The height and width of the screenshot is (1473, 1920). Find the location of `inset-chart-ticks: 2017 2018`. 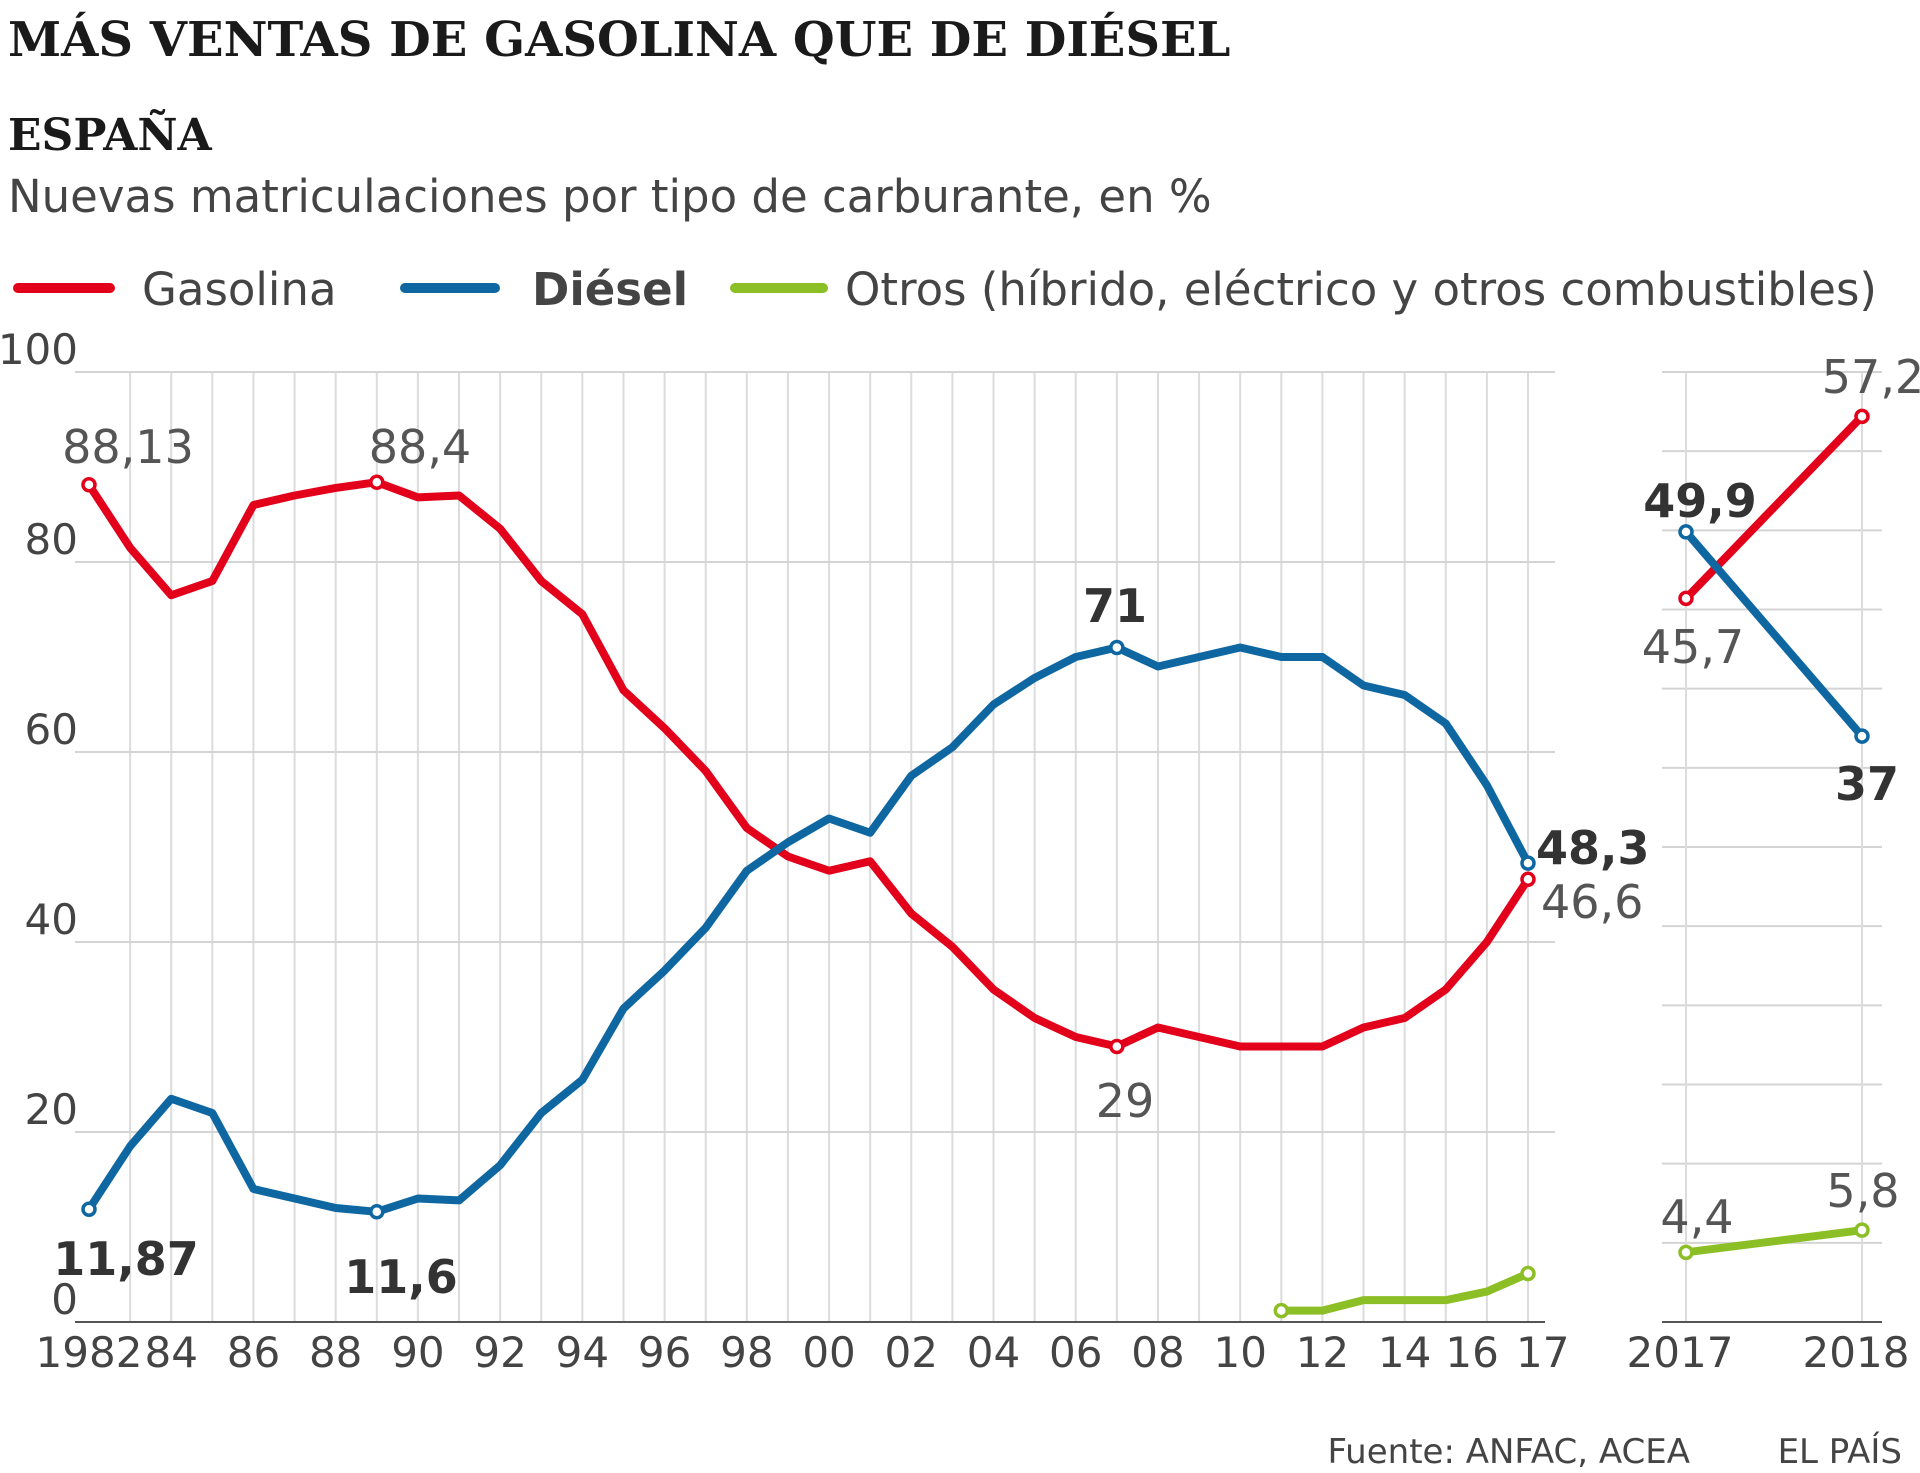

inset-chart-ticks: 2017 2018 is located at coordinates (1768, 1352).